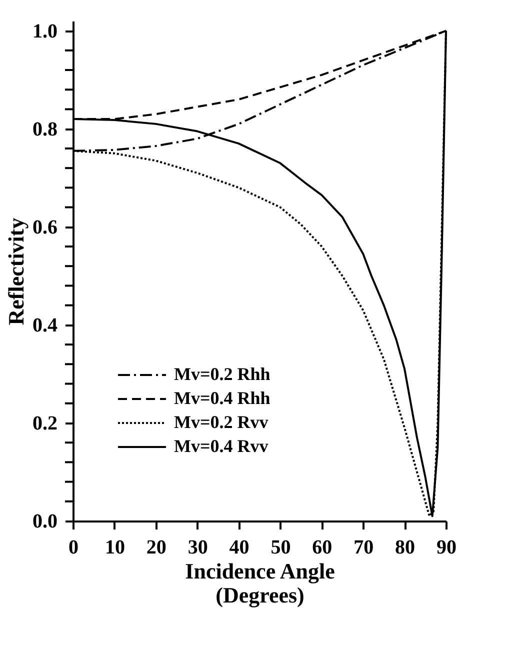 This screenshot has width=506, height=648. What do you see at coordinates (45, 31) in the screenshot?
I see `y-tick-label: 1.0` at bounding box center [45, 31].